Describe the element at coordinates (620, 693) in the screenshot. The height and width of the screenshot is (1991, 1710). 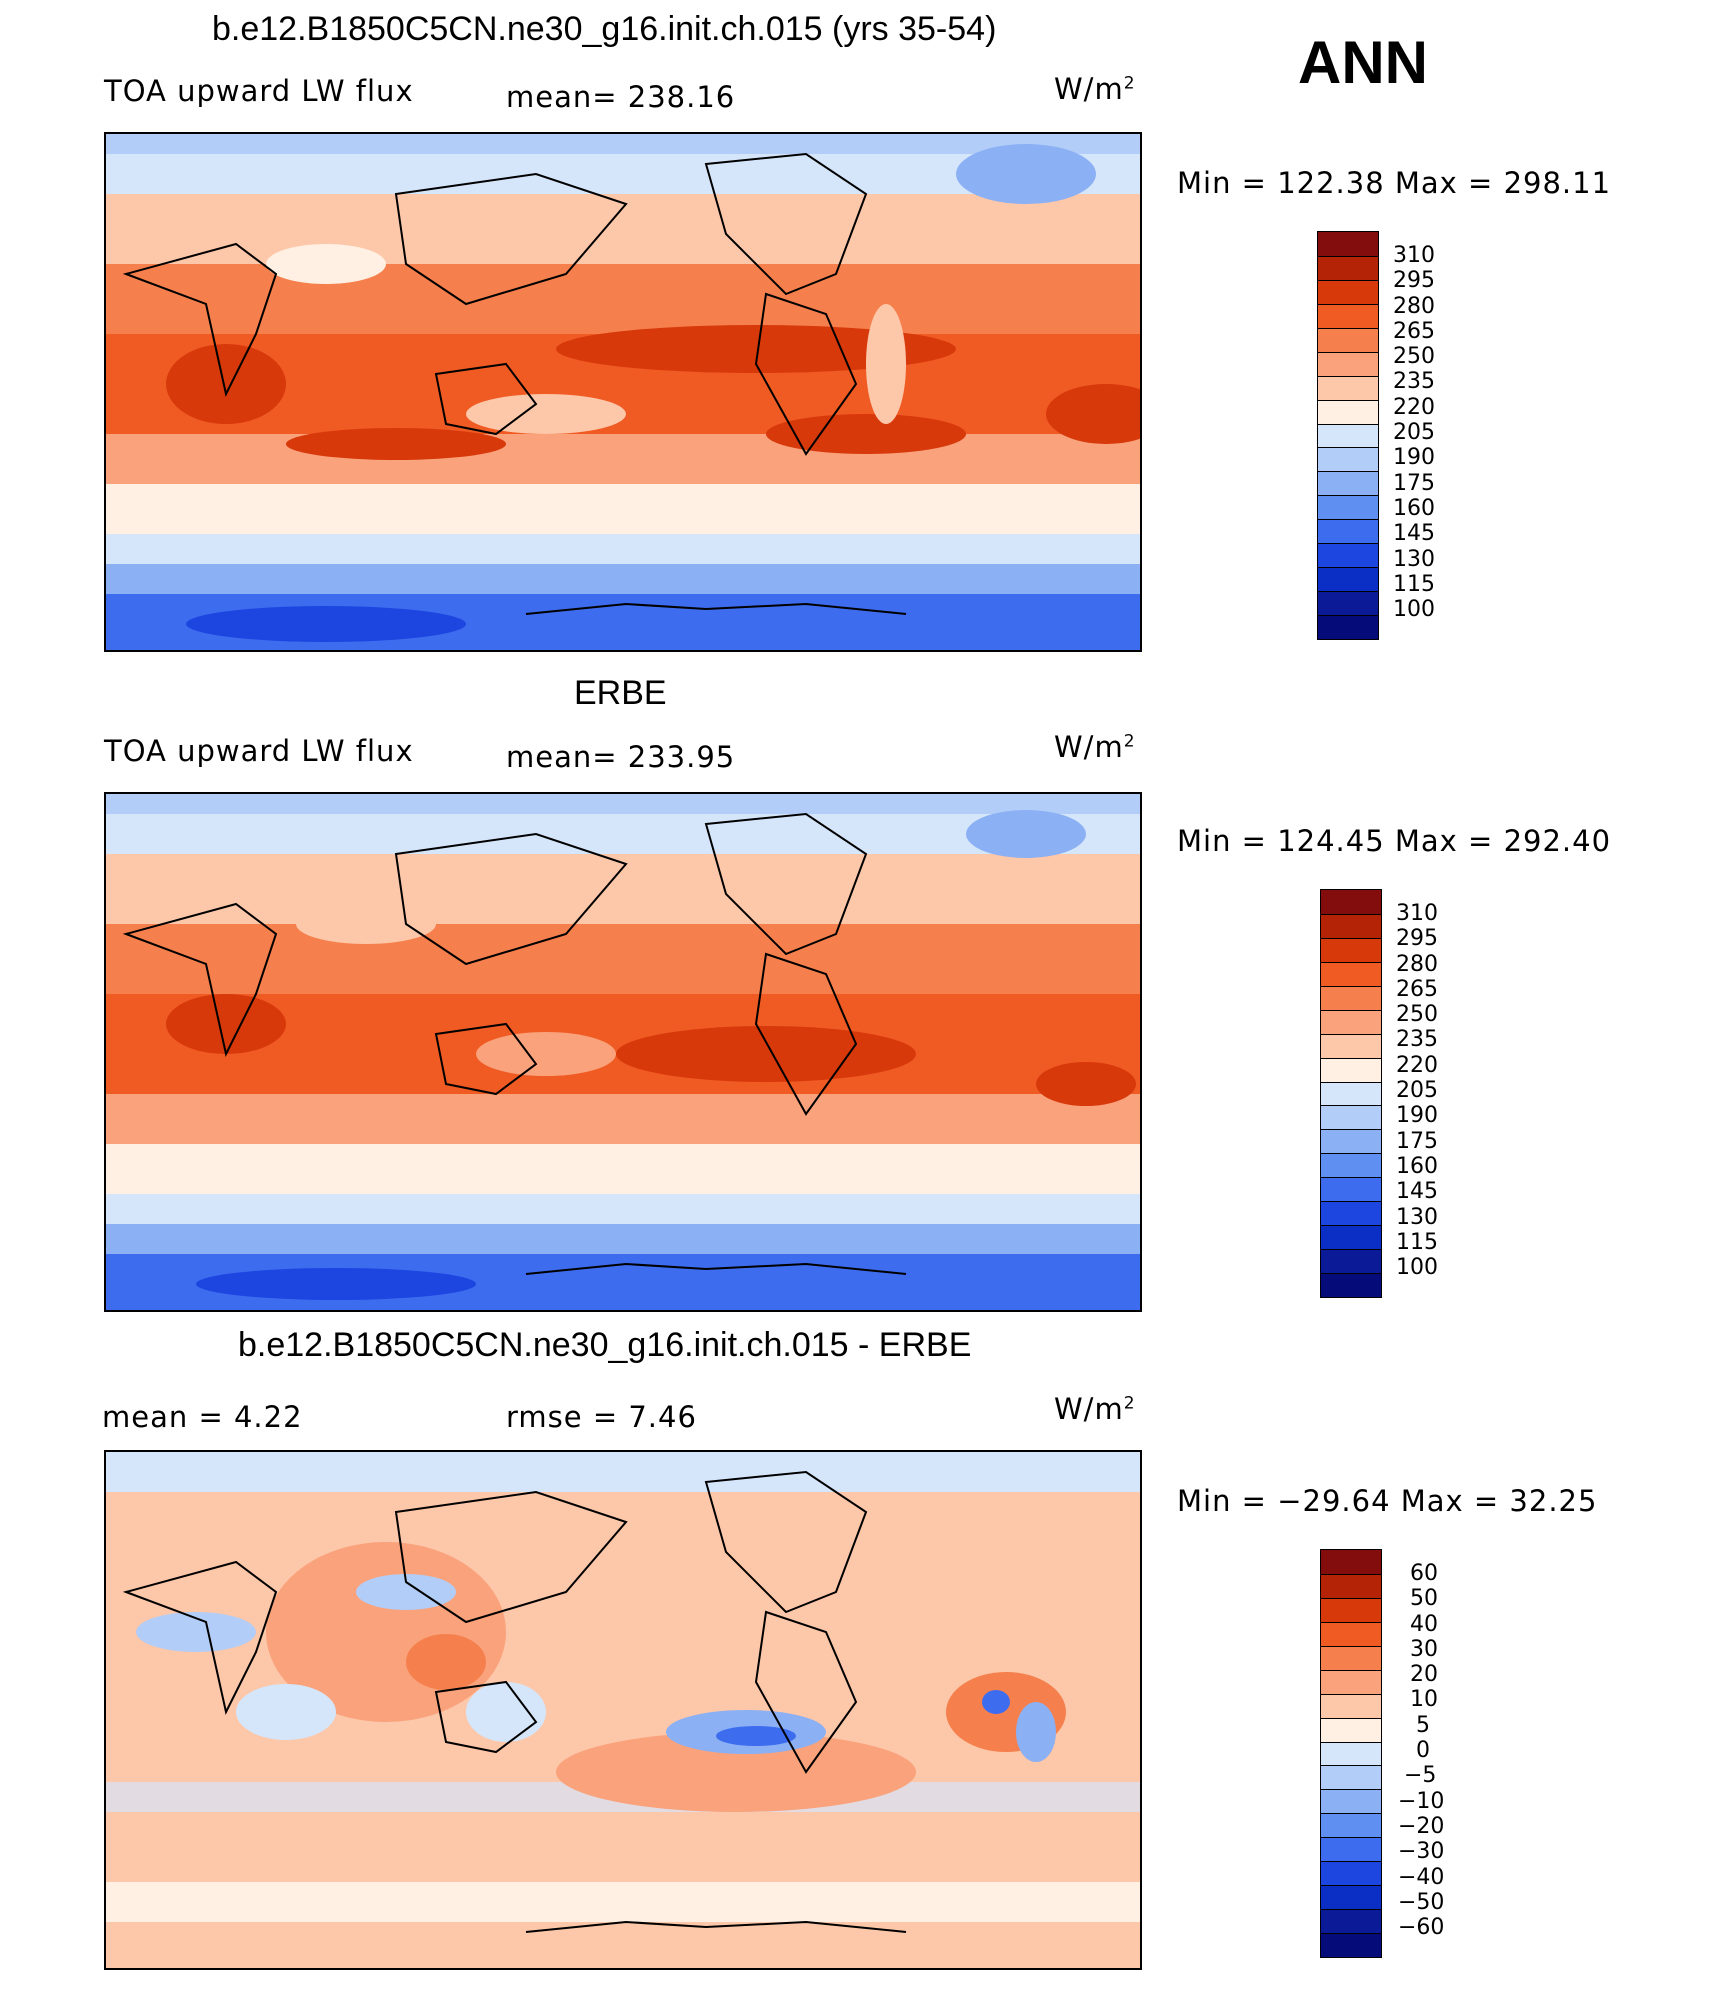
I see `panel-2-title: ERBE` at that location.